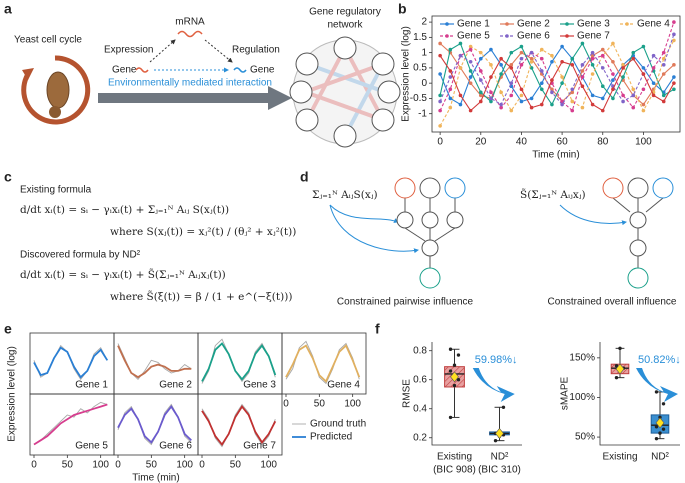 The height and width of the screenshot is (483, 685). What do you see at coordinates (522, 142) in the screenshot?
I see `x-tick-label: 40` at bounding box center [522, 142].